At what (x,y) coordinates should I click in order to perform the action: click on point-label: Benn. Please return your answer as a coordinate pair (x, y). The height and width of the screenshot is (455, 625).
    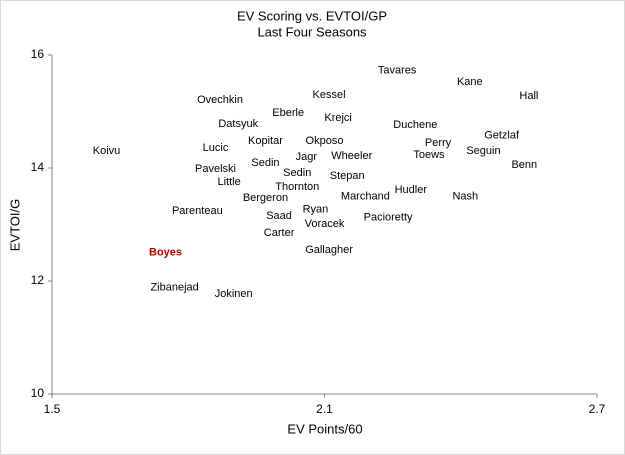
    Looking at the image, I should click on (524, 165).